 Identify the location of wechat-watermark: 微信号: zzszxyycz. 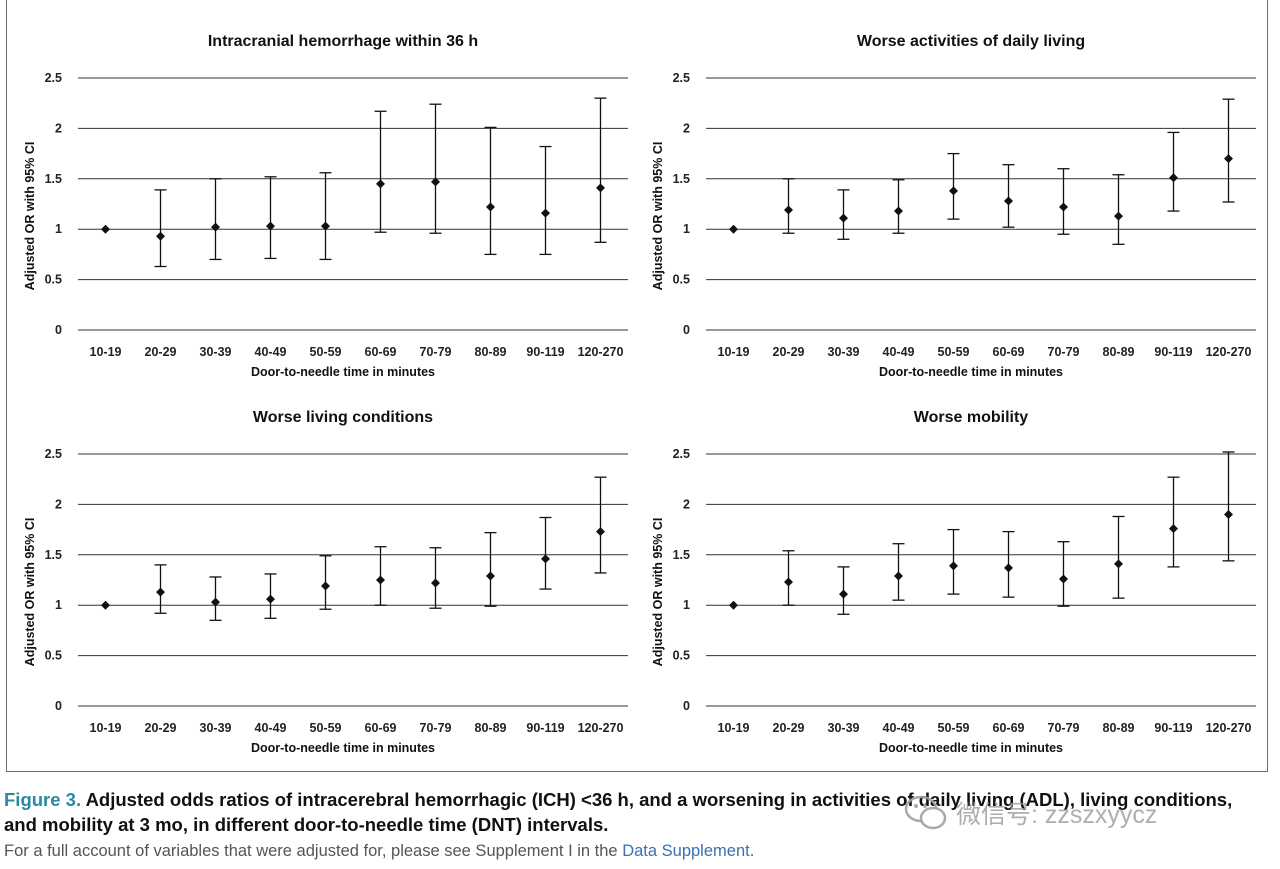
(1030, 813).